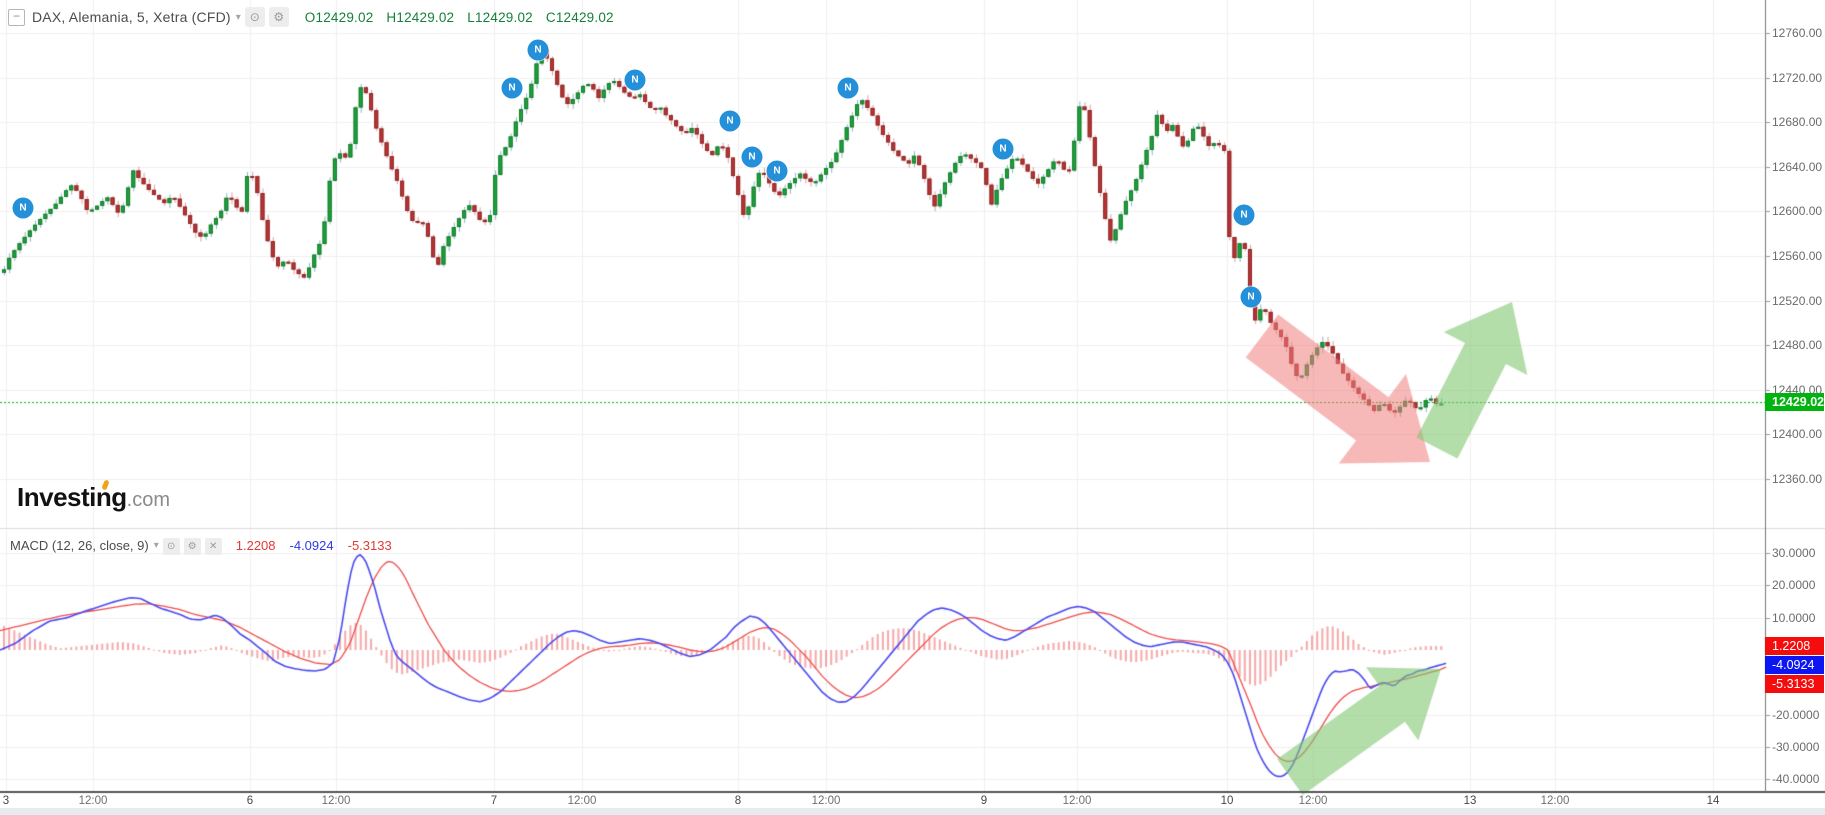 This screenshot has width=1825, height=815. I want to click on last-price-tag: 12429.02, so click(1794, 402).